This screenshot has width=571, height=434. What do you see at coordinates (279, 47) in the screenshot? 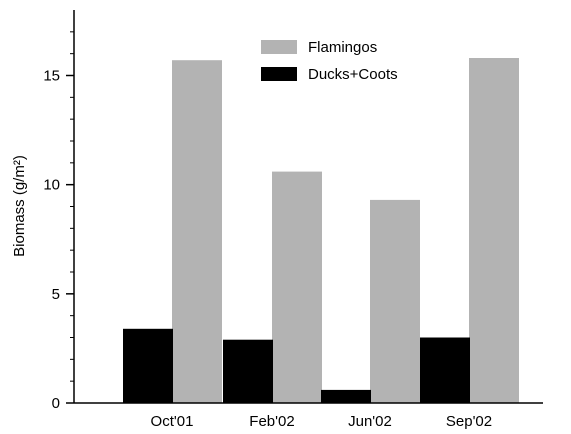
I see `legend-swatch-flamingos` at bounding box center [279, 47].